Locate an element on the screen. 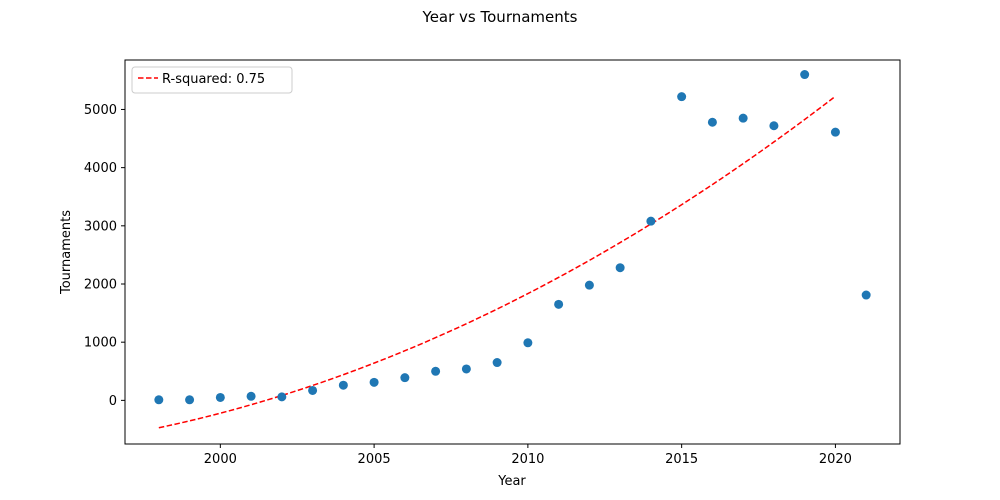 The width and height of the screenshot is (1000, 500). x-tick-label: 2005 is located at coordinates (374, 459).